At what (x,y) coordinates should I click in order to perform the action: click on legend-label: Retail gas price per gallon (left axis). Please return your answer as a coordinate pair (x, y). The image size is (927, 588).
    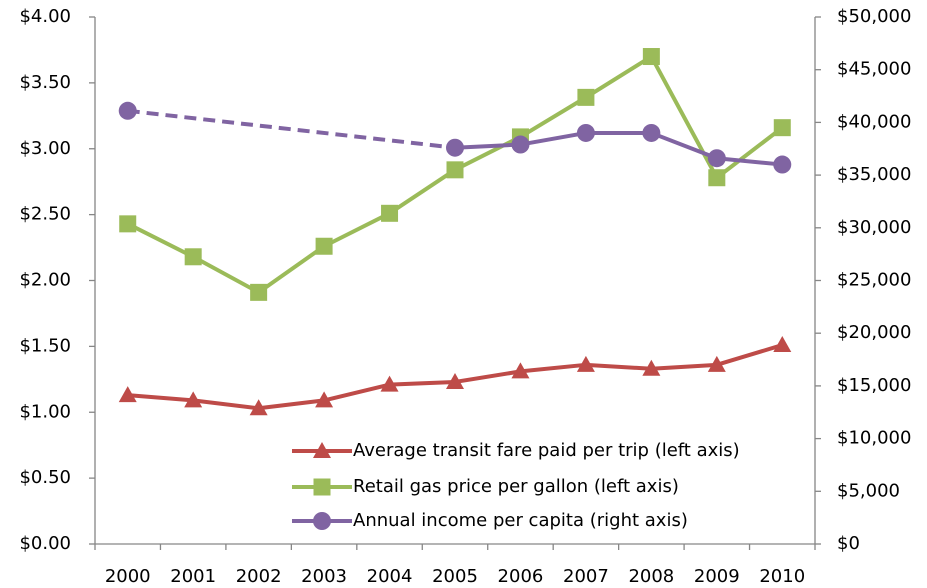
    Looking at the image, I should click on (516, 486).